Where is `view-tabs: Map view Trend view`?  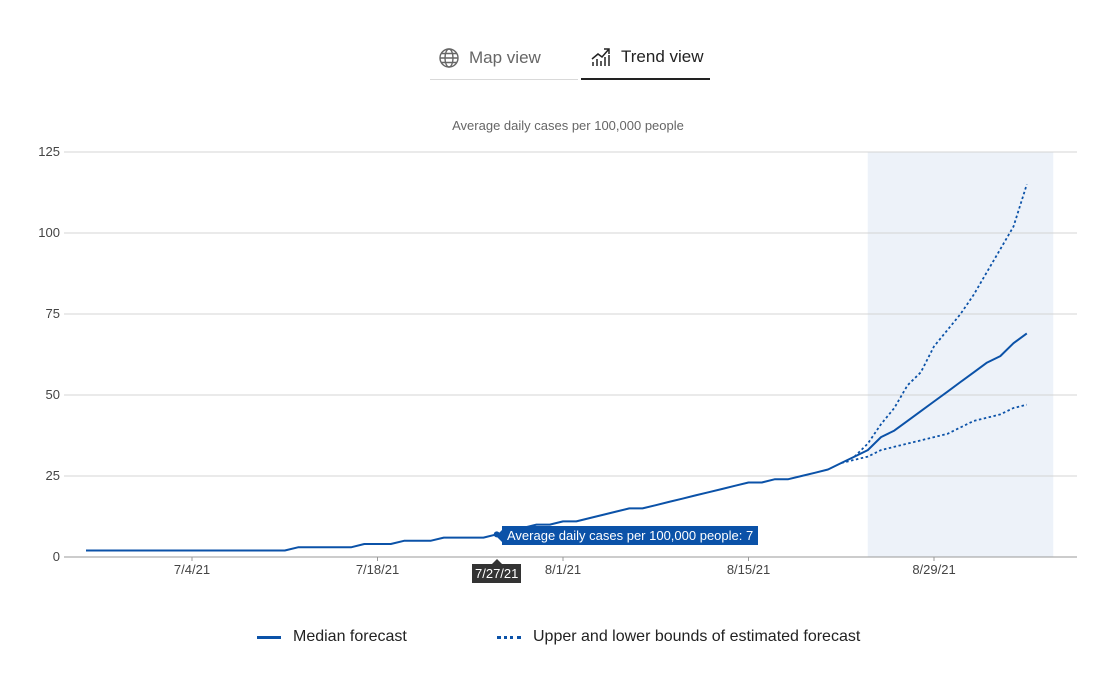
view-tabs: Map view Trend view is located at coordinates (570, 59).